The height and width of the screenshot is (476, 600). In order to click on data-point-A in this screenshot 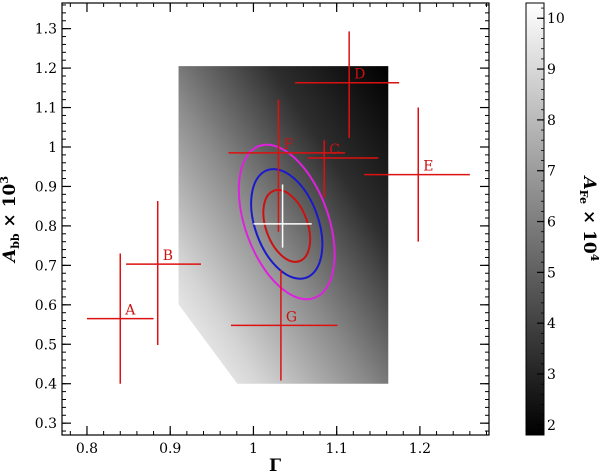, I will do `click(120, 318)`.